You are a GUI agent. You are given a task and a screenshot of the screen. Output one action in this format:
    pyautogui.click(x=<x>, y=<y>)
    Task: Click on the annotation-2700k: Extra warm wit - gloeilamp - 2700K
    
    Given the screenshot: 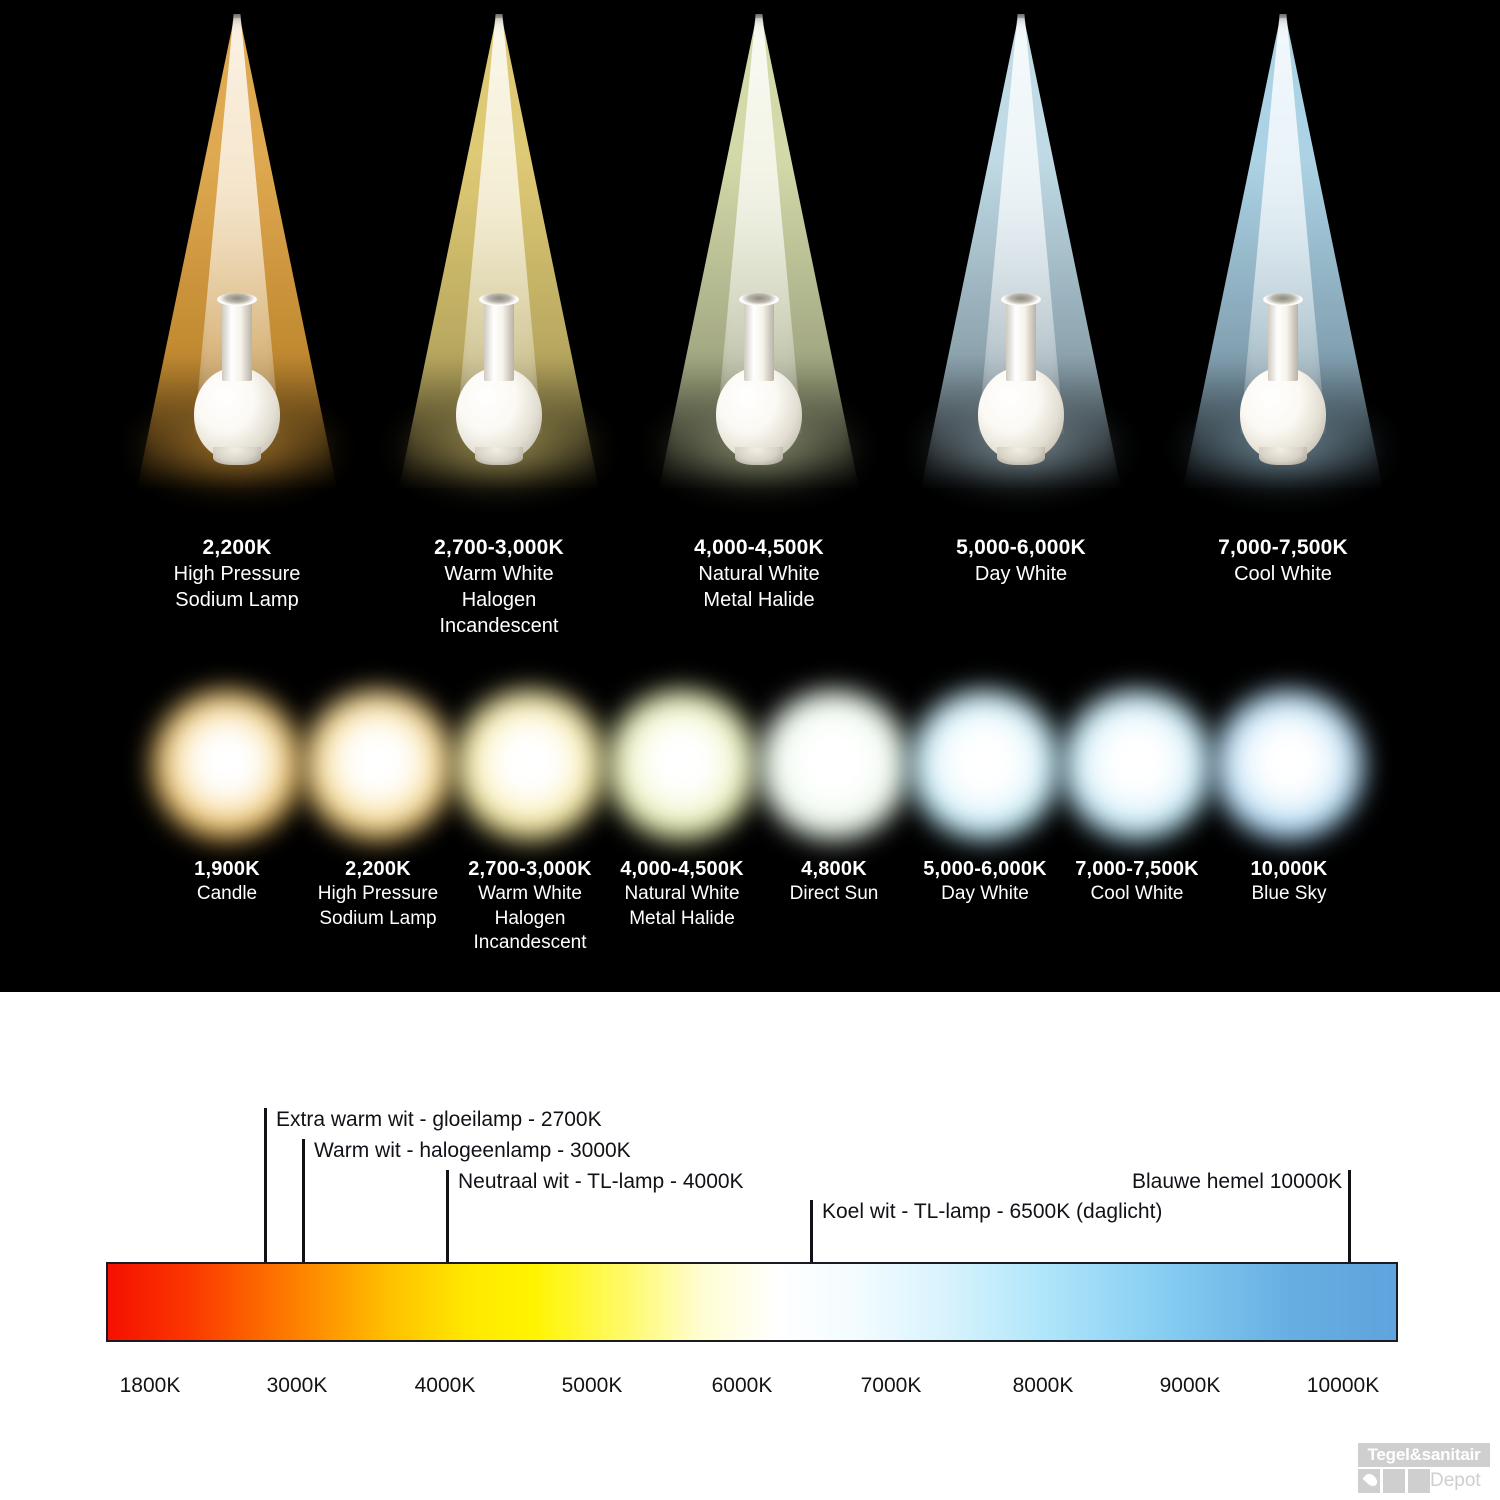 What is the action you would take?
    pyautogui.click(x=439, y=1119)
    